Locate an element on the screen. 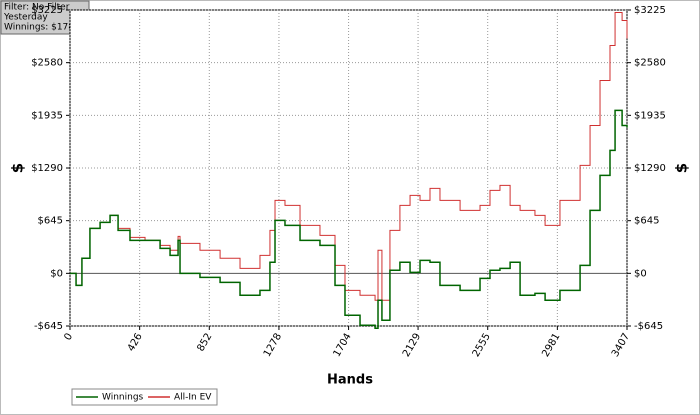 The image size is (700, 415). info-winnings: Winnings: $1784.21 is located at coordinates (49, 28).